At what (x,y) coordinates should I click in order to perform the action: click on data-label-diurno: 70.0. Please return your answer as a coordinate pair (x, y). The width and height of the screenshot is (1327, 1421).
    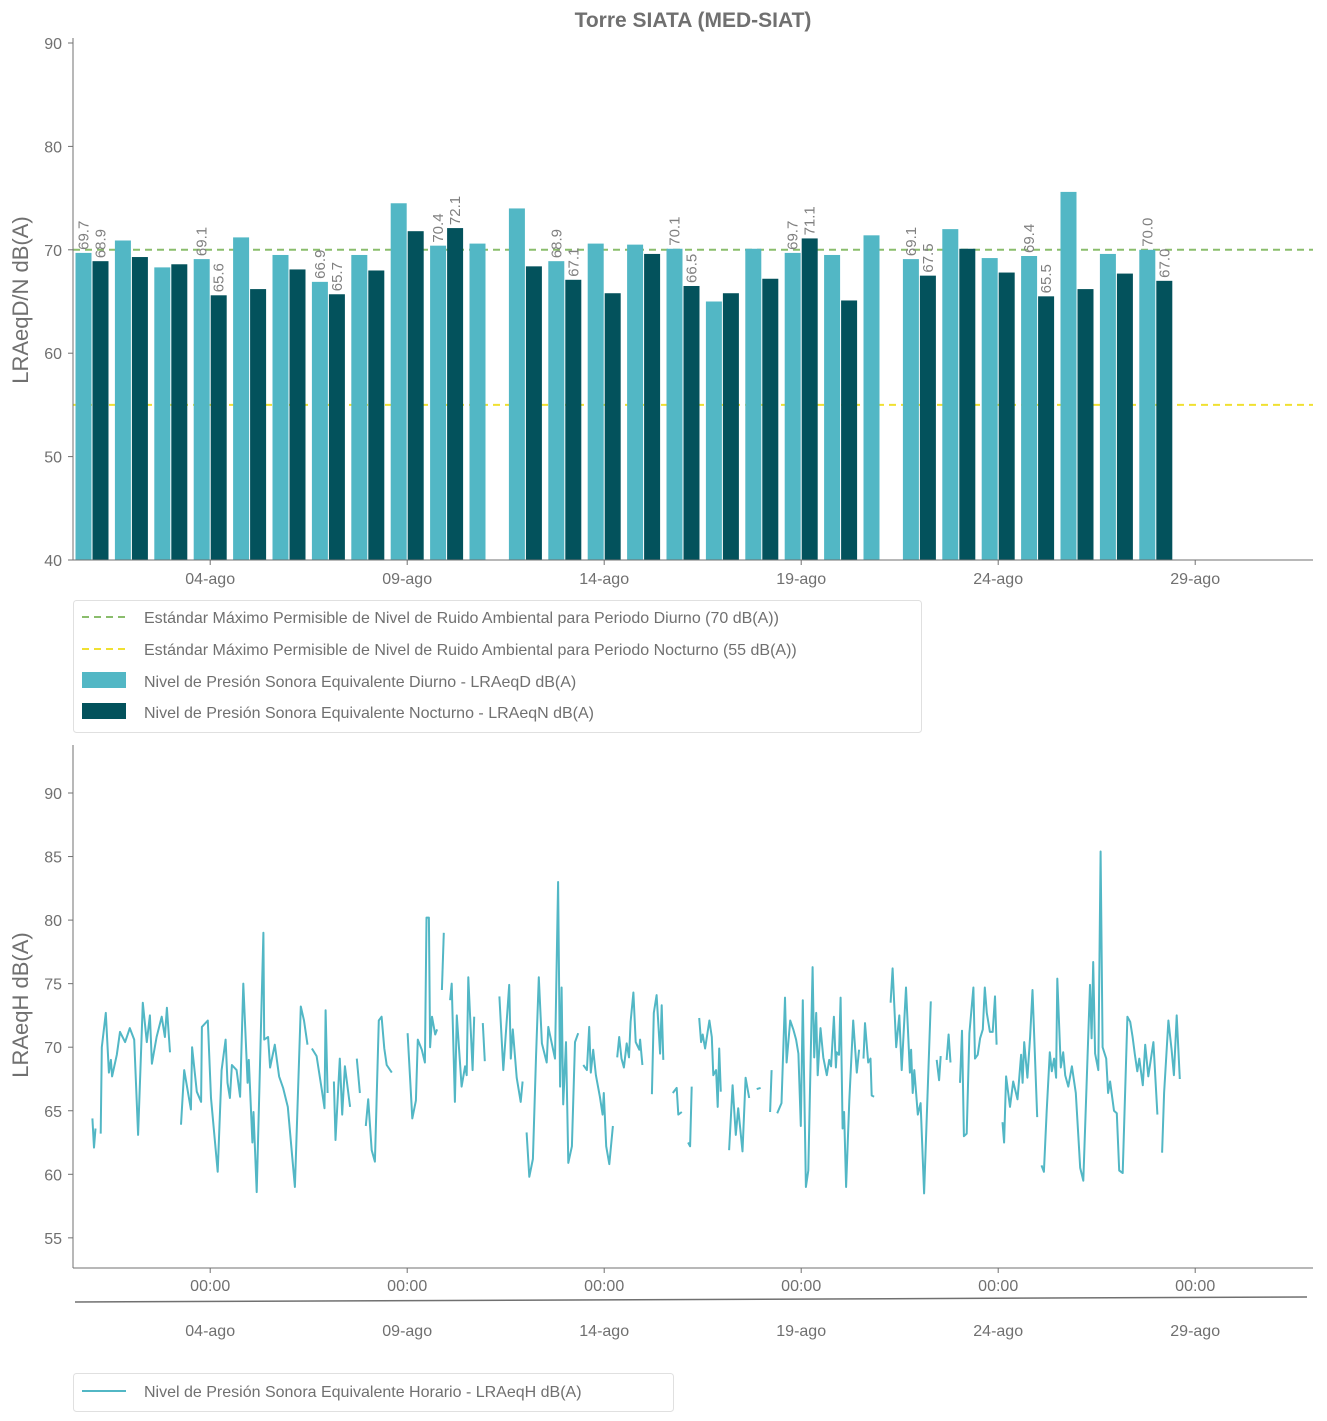
    Looking at the image, I should click on (1147, 232).